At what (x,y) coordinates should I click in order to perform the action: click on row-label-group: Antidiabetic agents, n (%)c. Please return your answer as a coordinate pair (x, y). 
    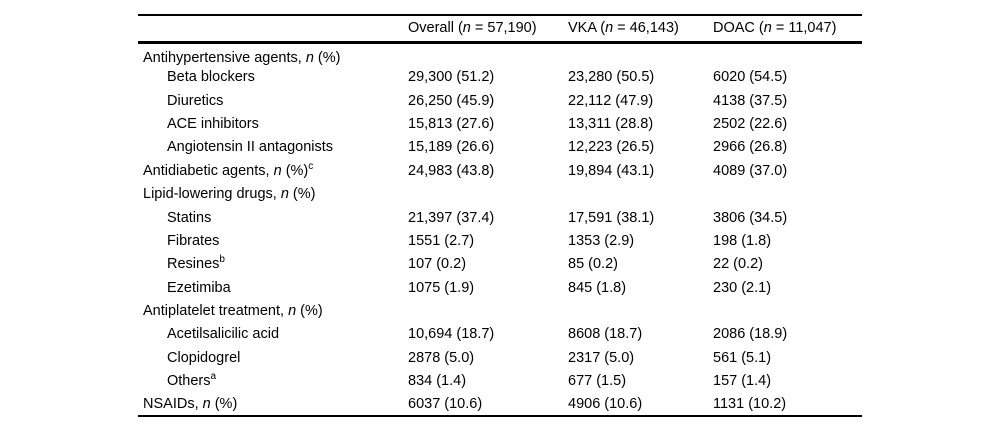
    Looking at the image, I should click on (228, 169).